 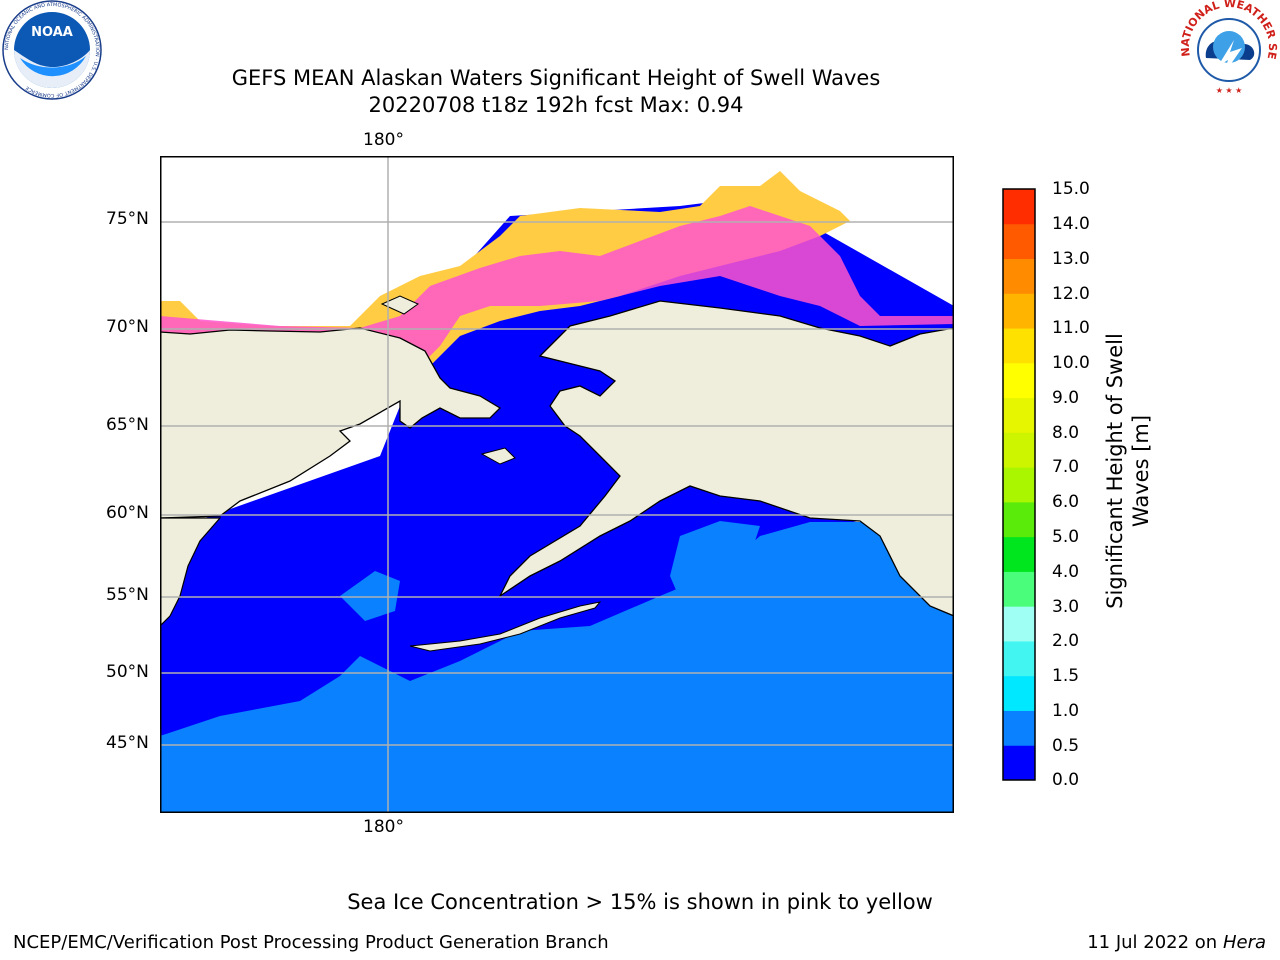 I want to click on colorbar-tick: 5.0, so click(x=1066, y=537).